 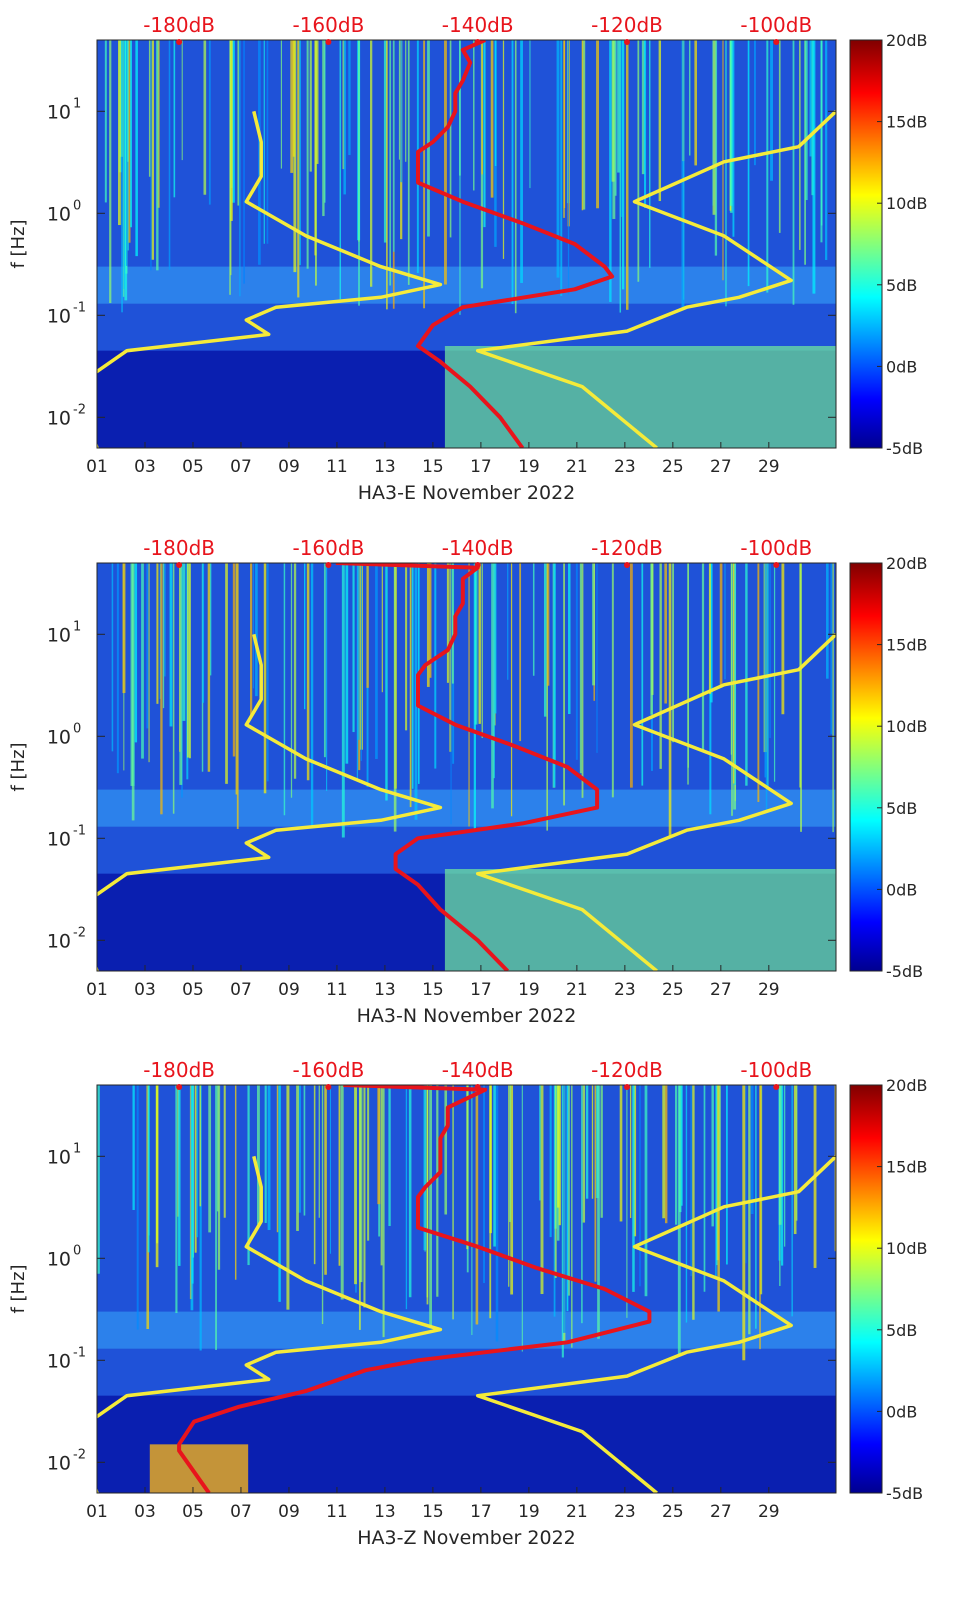 I want to click on colorbar-tick-label: 10dB, so click(x=907, y=726).